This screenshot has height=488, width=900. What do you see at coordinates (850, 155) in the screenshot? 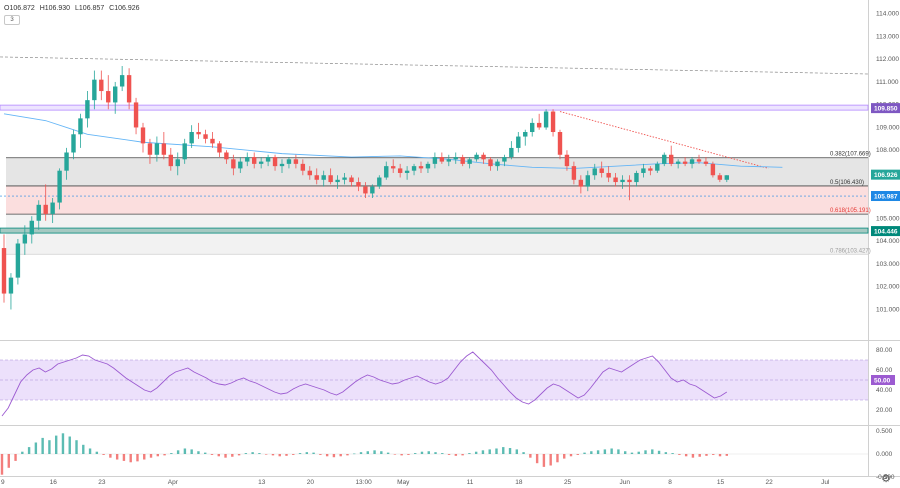
I see `fib-label: 0.382(107.669)` at bounding box center [850, 155].